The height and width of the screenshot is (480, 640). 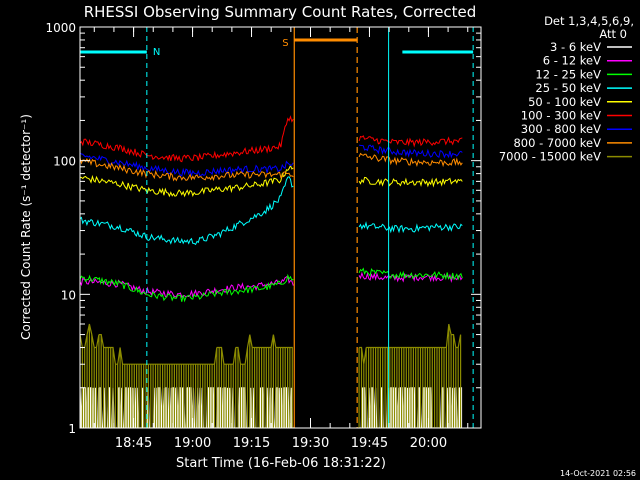 I want to click on x-axis-label: Start Time (16-Feb-06 18:31:22), so click(x=281, y=463).